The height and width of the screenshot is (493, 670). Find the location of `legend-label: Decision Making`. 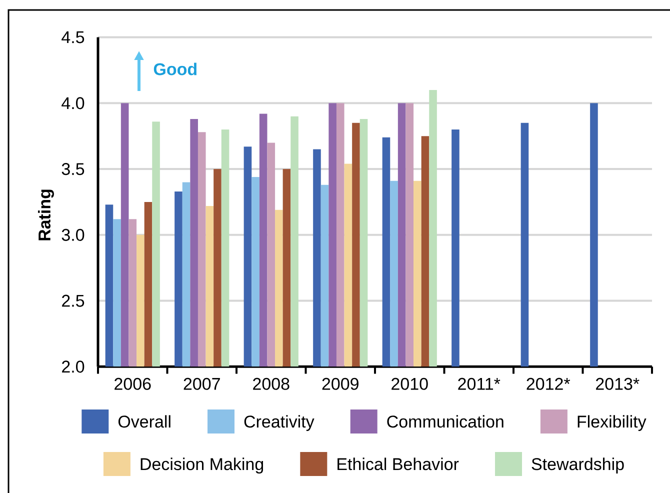

legend-label: Decision Making is located at coordinates (202, 466).